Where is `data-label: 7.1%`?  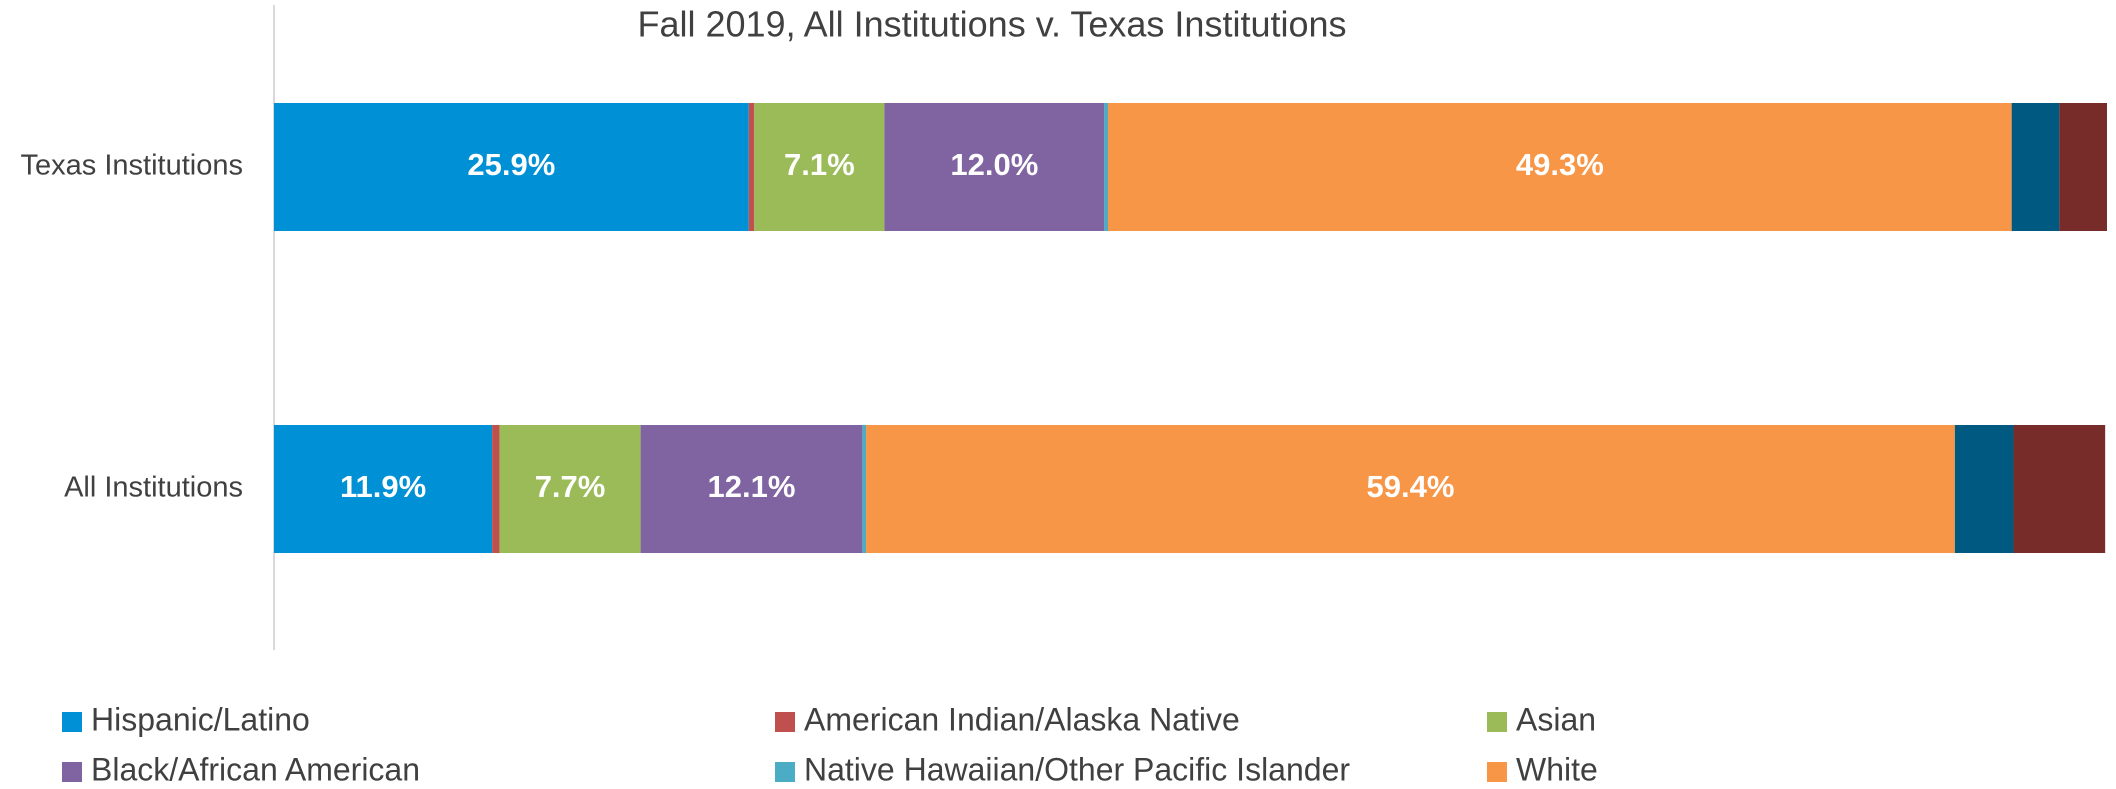 data-label: 7.1% is located at coordinates (819, 164).